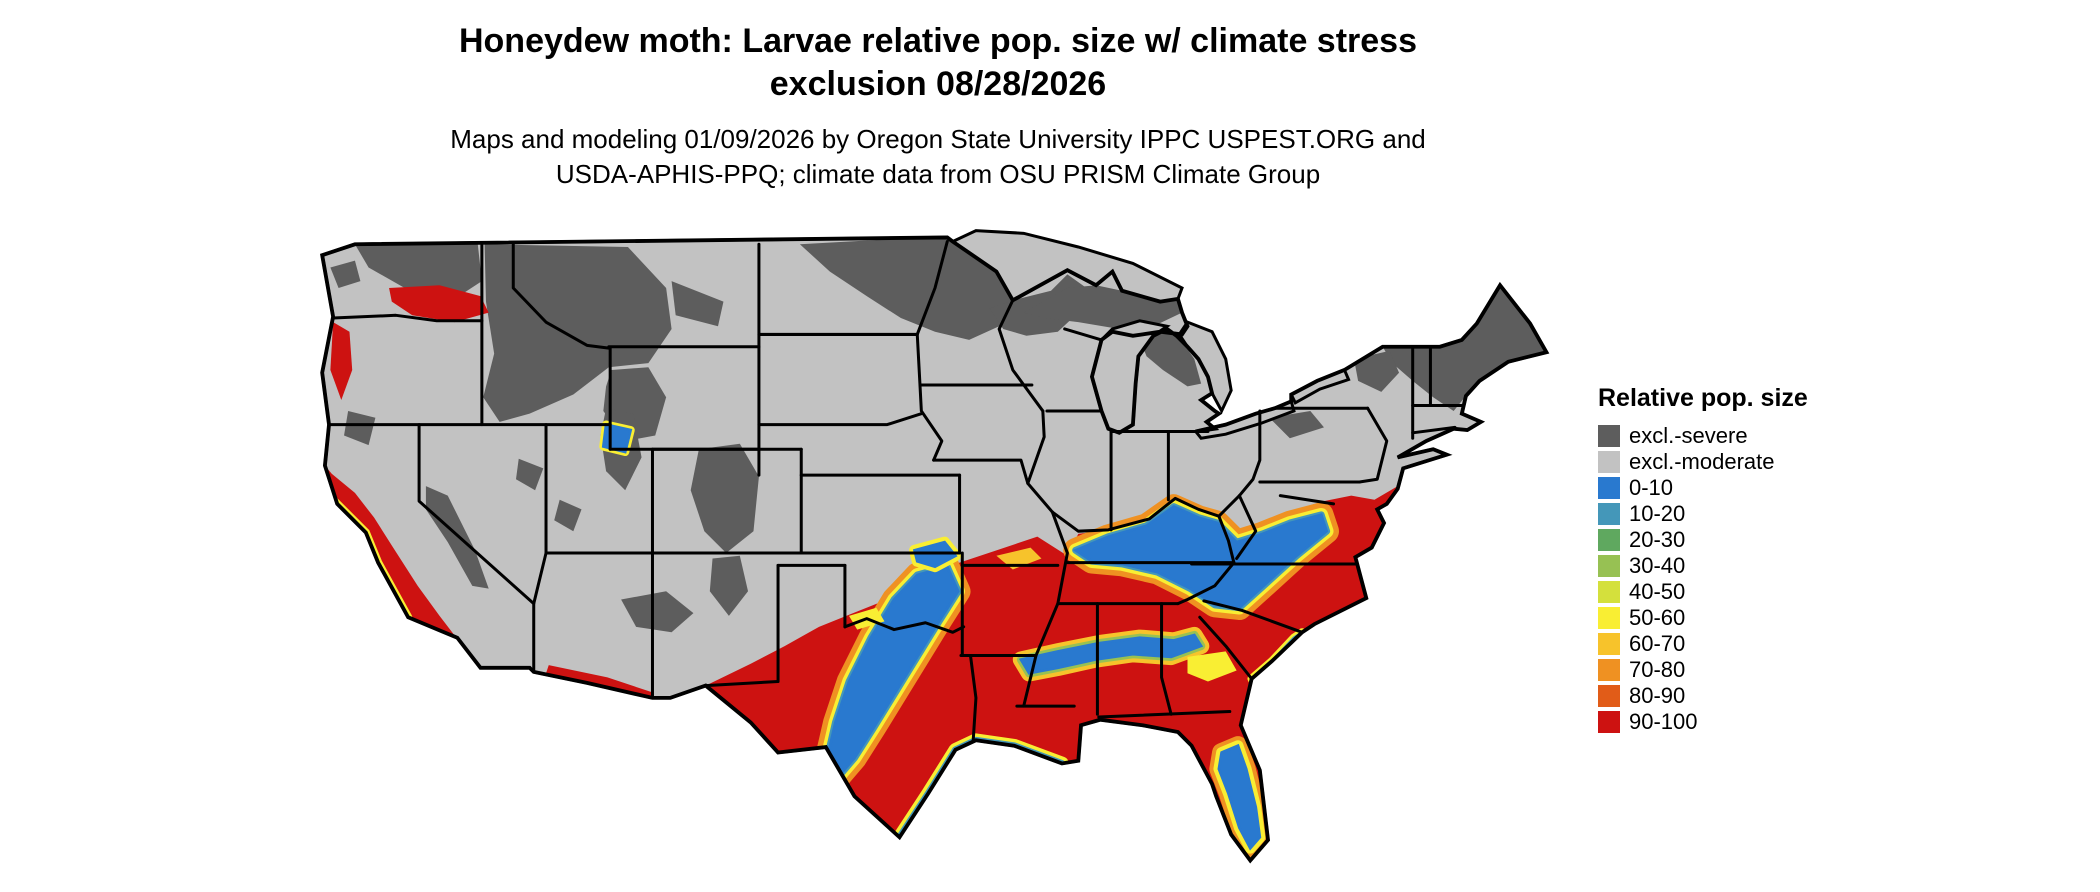 The image size is (2100, 892). Describe the element at coordinates (1688, 435) in the screenshot. I see `legend-label: excl.-severe` at that location.